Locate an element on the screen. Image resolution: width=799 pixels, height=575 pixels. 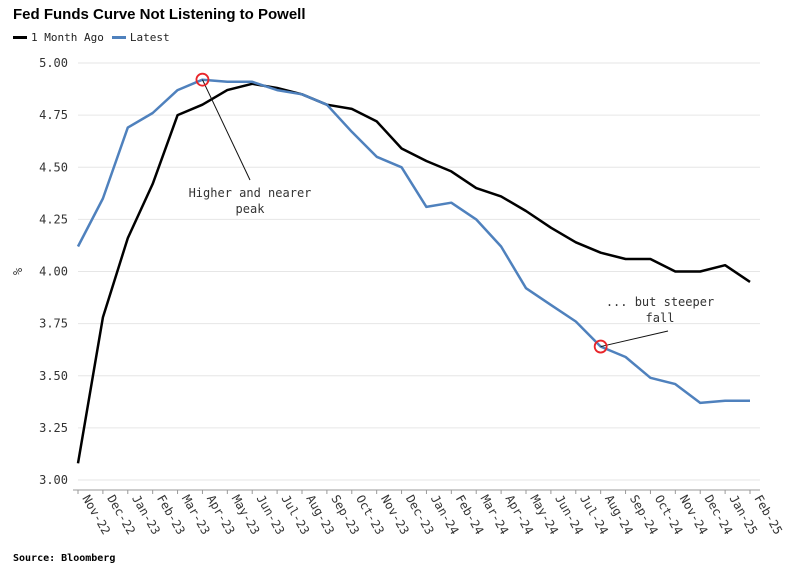
y-tick-label: 4.75 is located at coordinates (53, 115).